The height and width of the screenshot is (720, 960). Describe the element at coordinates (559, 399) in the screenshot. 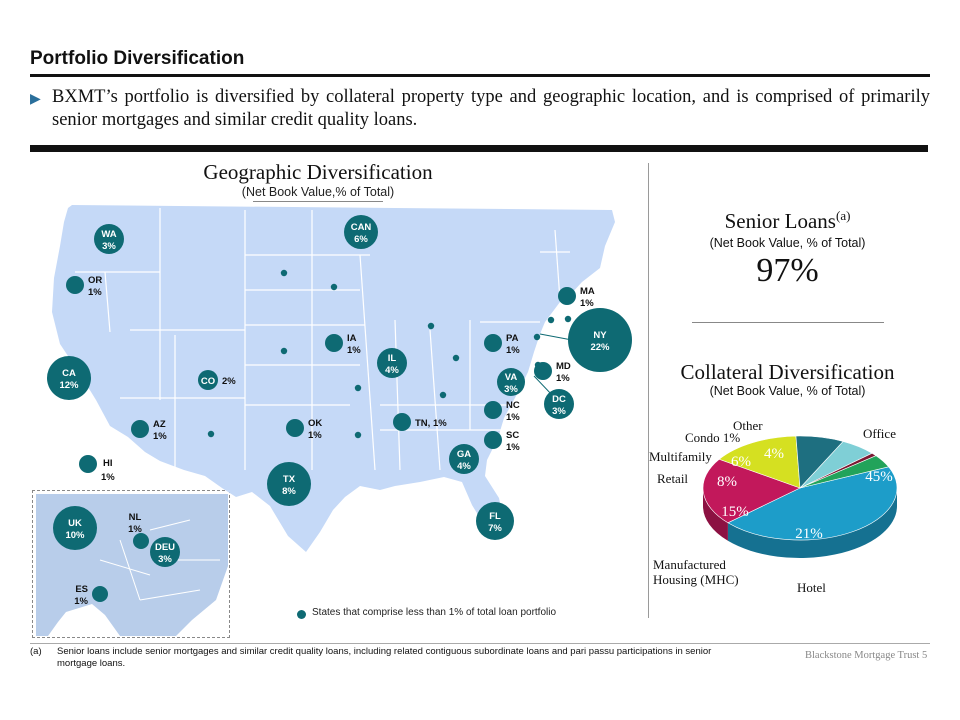

I see `marker-dc-code: DC` at that location.